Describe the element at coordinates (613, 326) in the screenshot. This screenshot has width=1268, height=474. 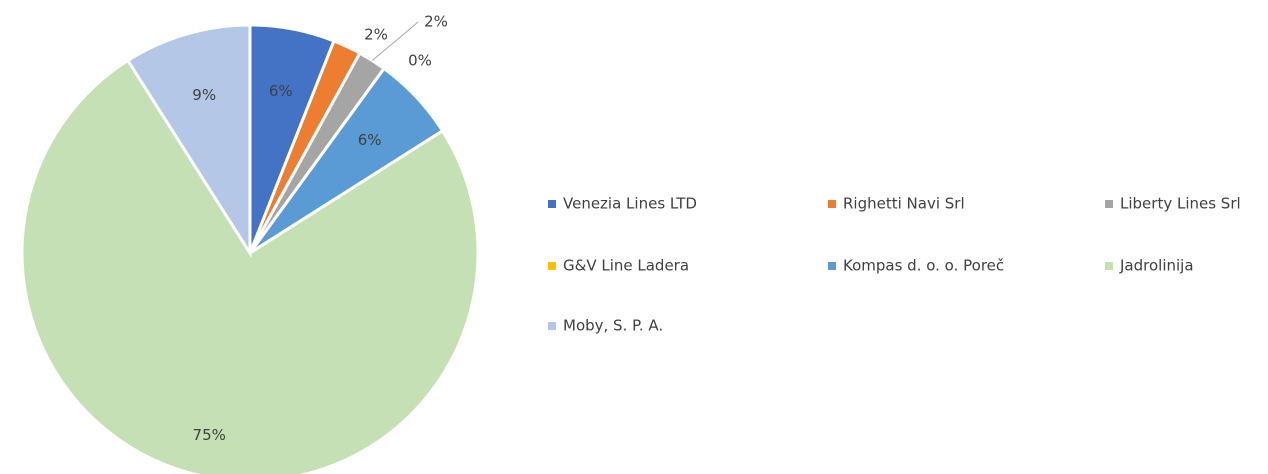
I see `legend-label: Moby, S. P. A.` at that location.